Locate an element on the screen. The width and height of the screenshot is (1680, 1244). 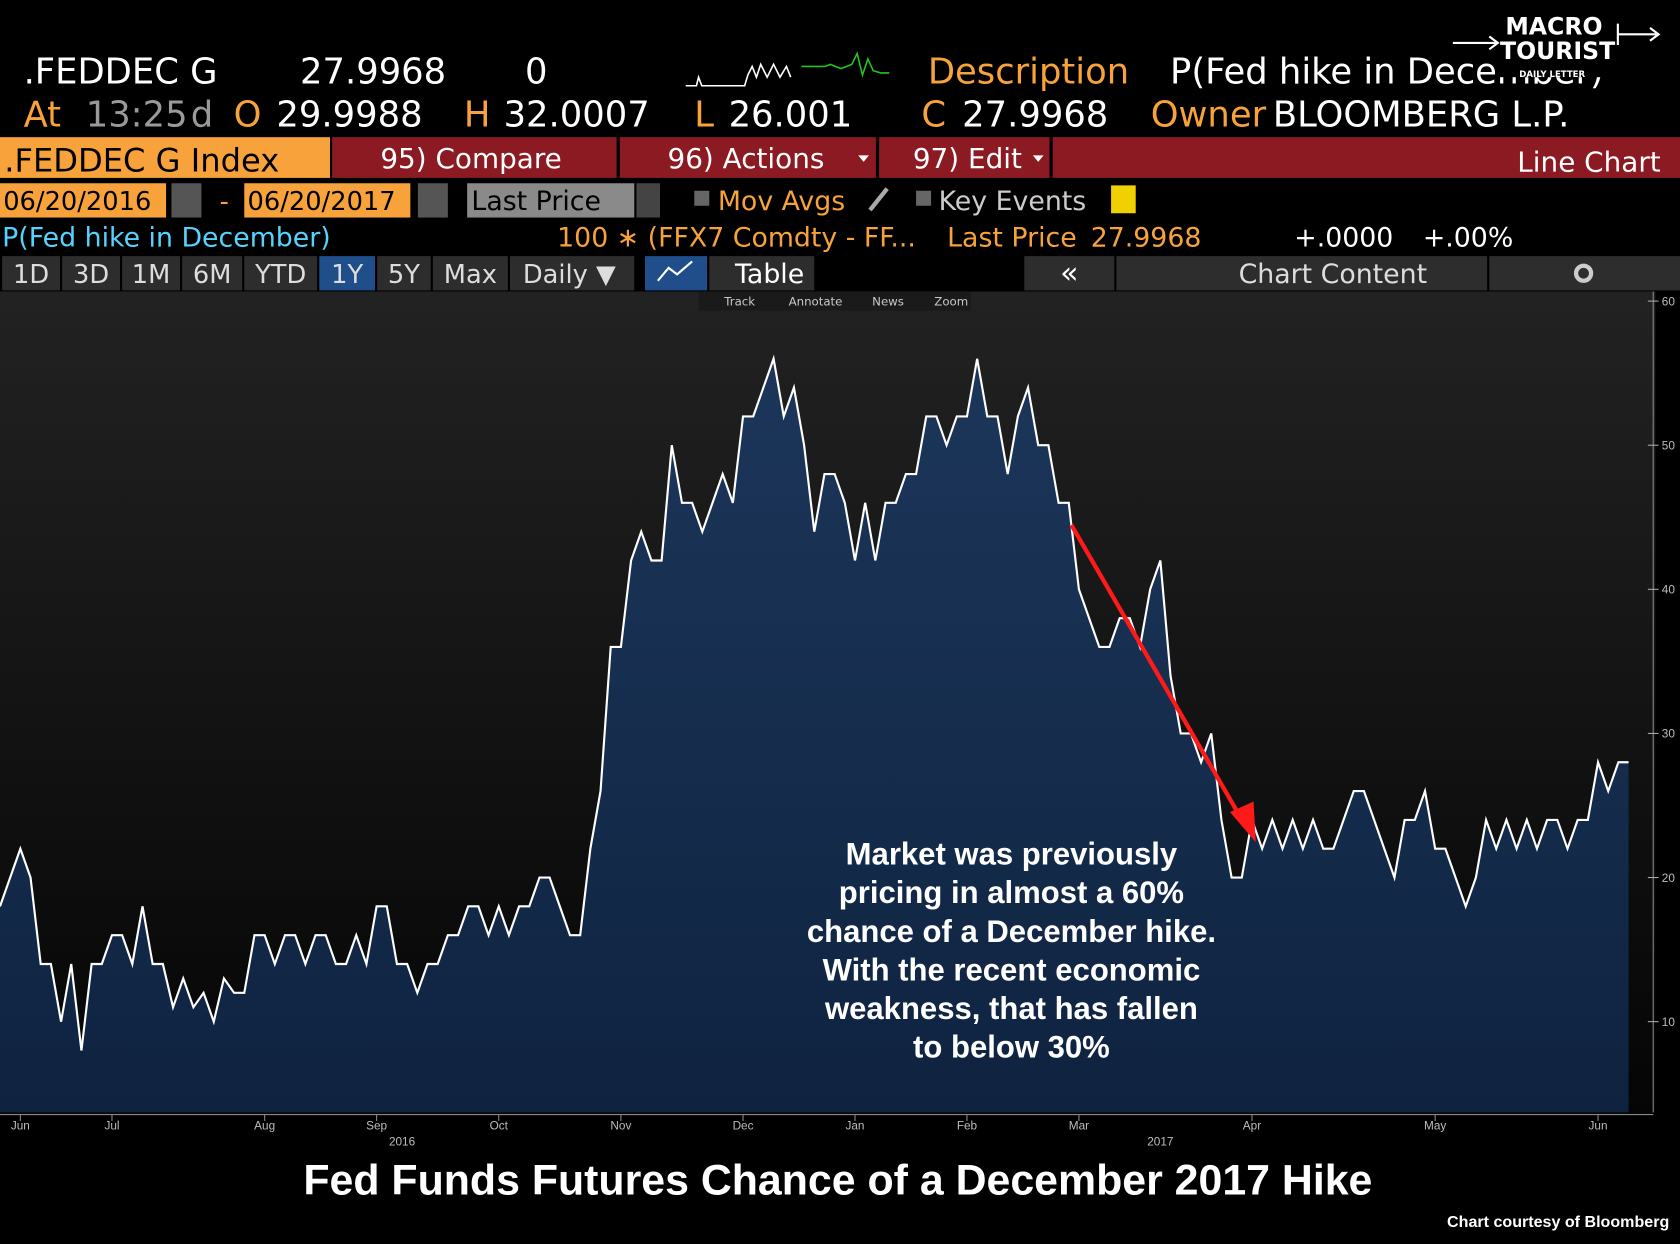
time-suffix: d is located at coordinates (202, 114).